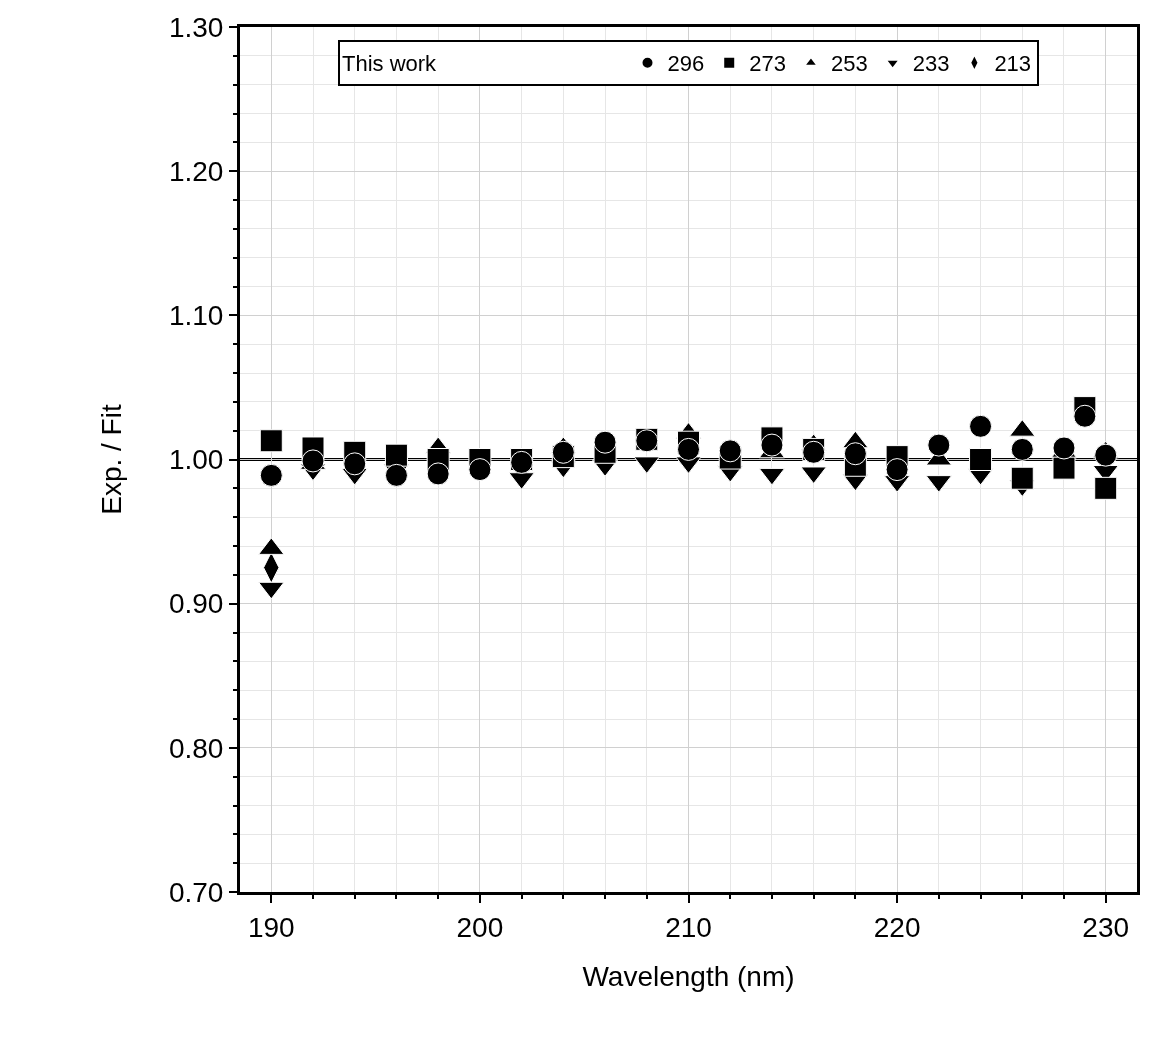 The image size is (1152, 1042). What do you see at coordinates (196, 748) in the screenshot?
I see `y-tick-label: 0.80` at bounding box center [196, 748].